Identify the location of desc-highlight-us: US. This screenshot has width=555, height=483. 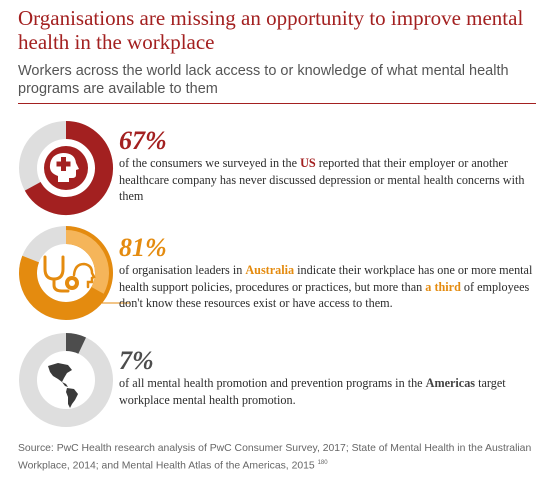
(308, 163).